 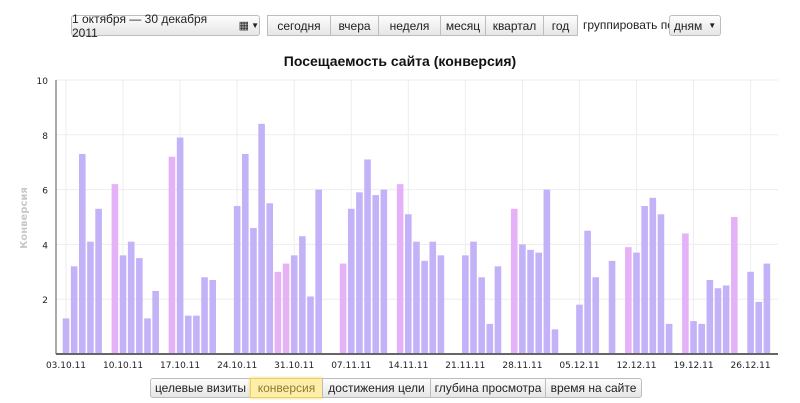 What do you see at coordinates (45, 301) in the screenshot?
I see `y-tick-label: 2` at bounding box center [45, 301].